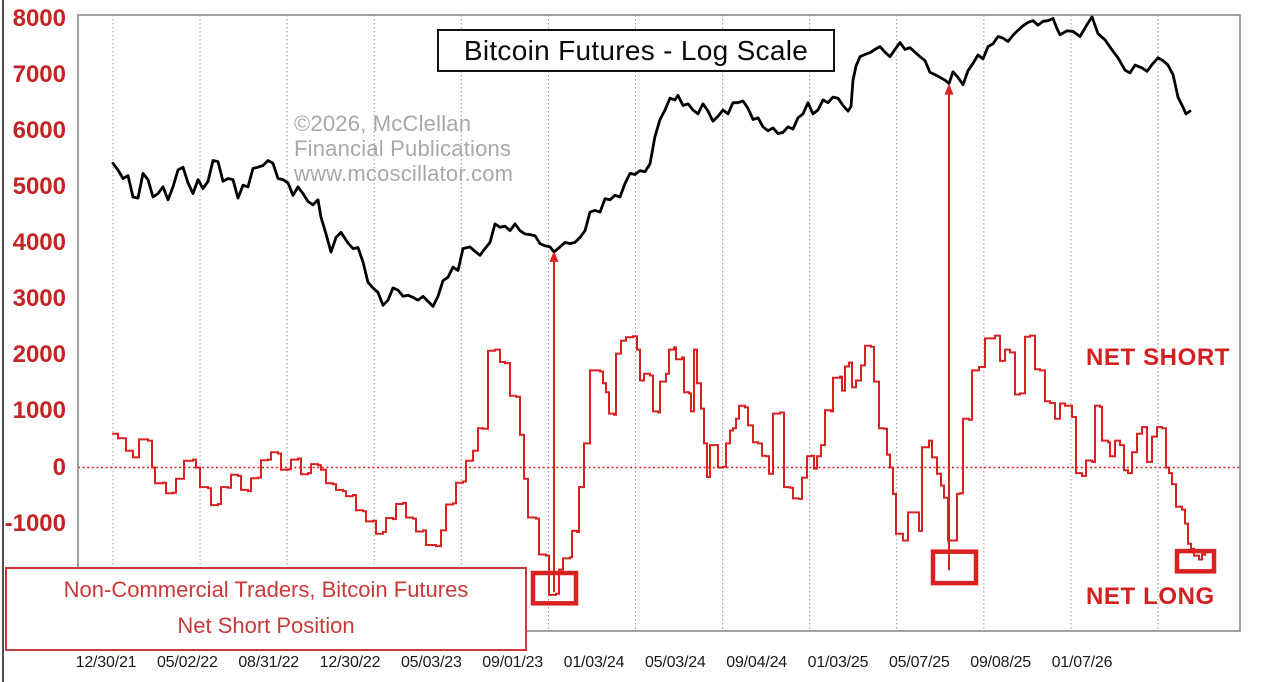 This screenshot has height=682, width=1280. What do you see at coordinates (512, 662) in the screenshot?
I see `x-axis-tick: 09/01/23` at bounding box center [512, 662].